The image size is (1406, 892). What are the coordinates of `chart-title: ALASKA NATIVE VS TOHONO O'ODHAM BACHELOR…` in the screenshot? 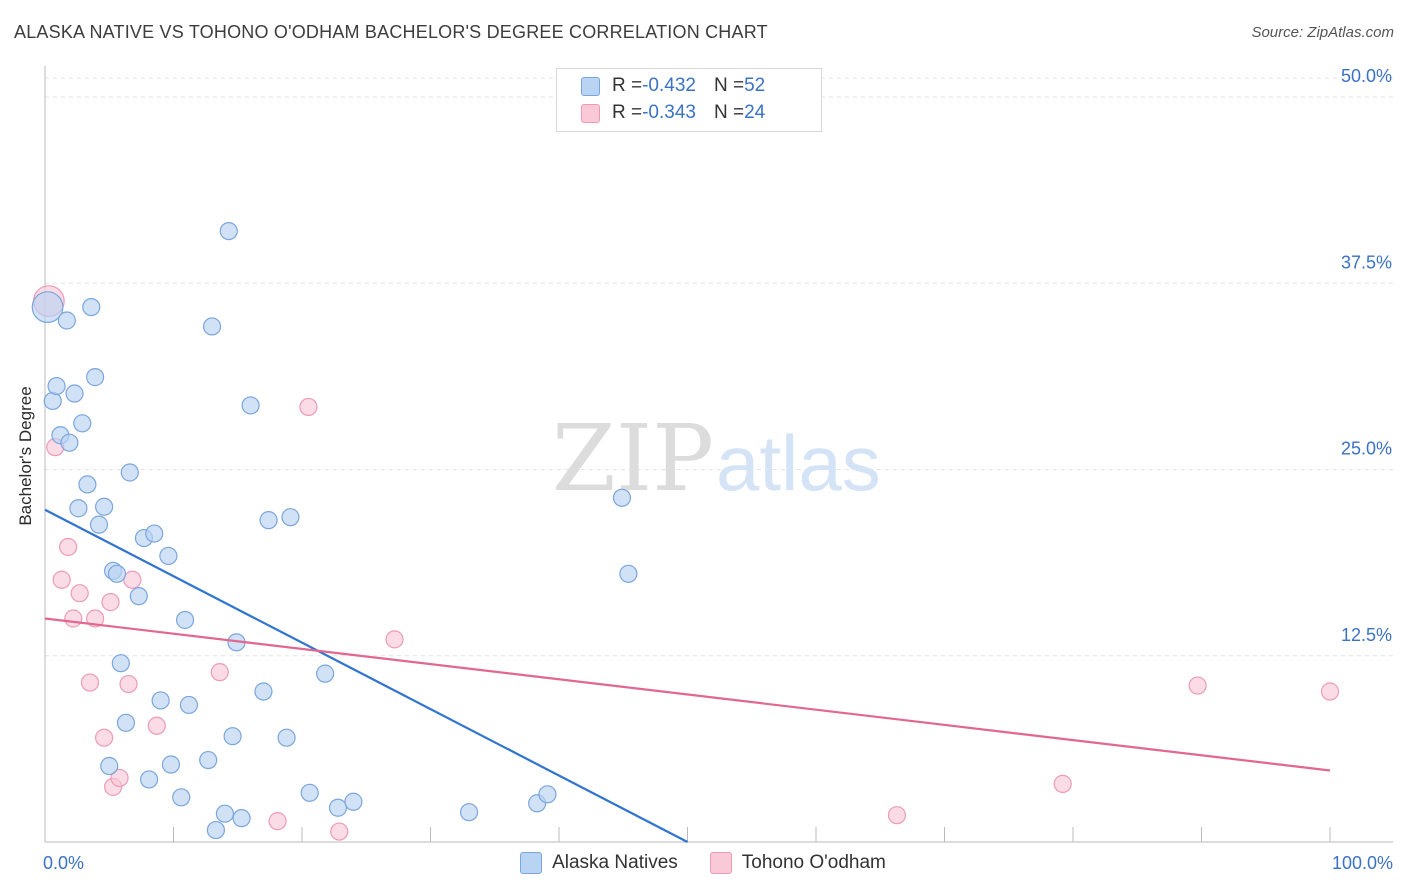 It's located at (391, 32).